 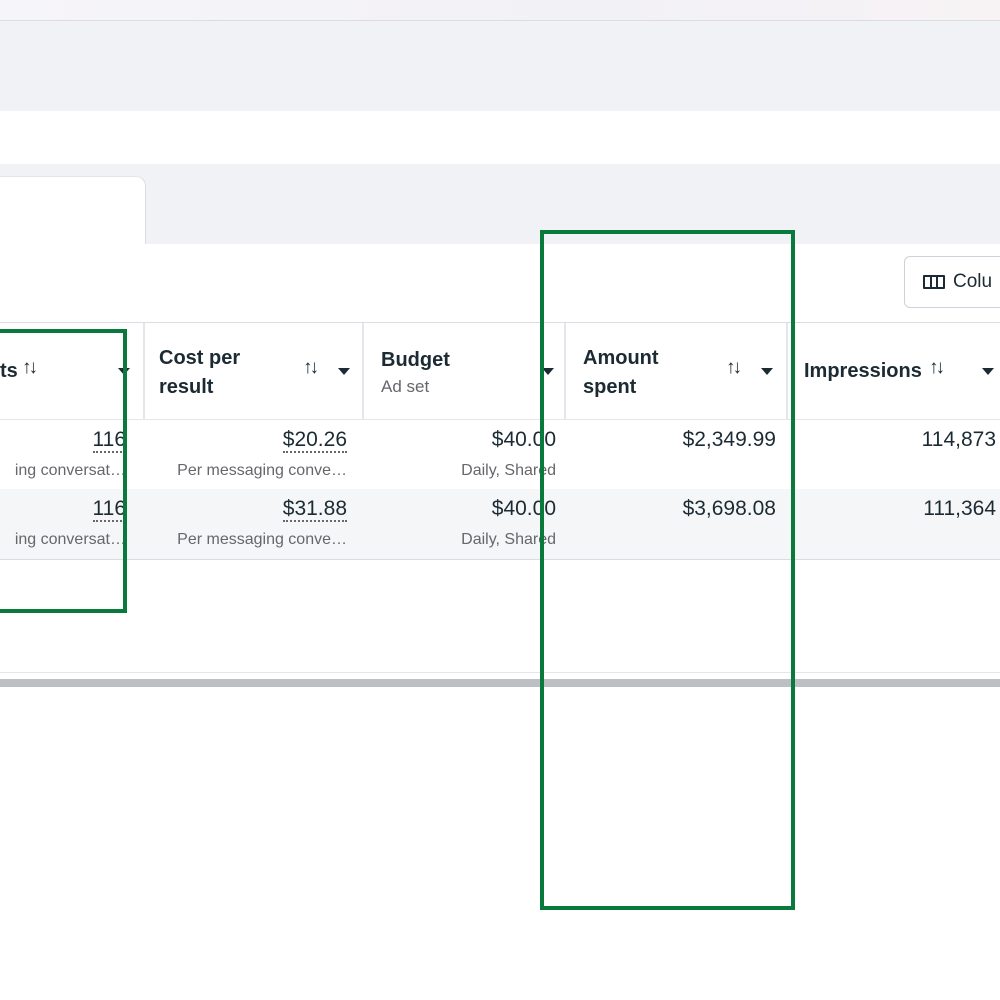 What do you see at coordinates (621, 358) in the screenshot?
I see `column-header-title-line1: Amount` at bounding box center [621, 358].